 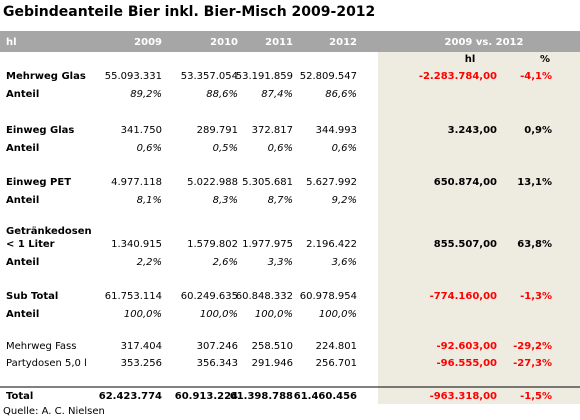 I want to click on change-pct: -1,3%, so click(x=536, y=296).